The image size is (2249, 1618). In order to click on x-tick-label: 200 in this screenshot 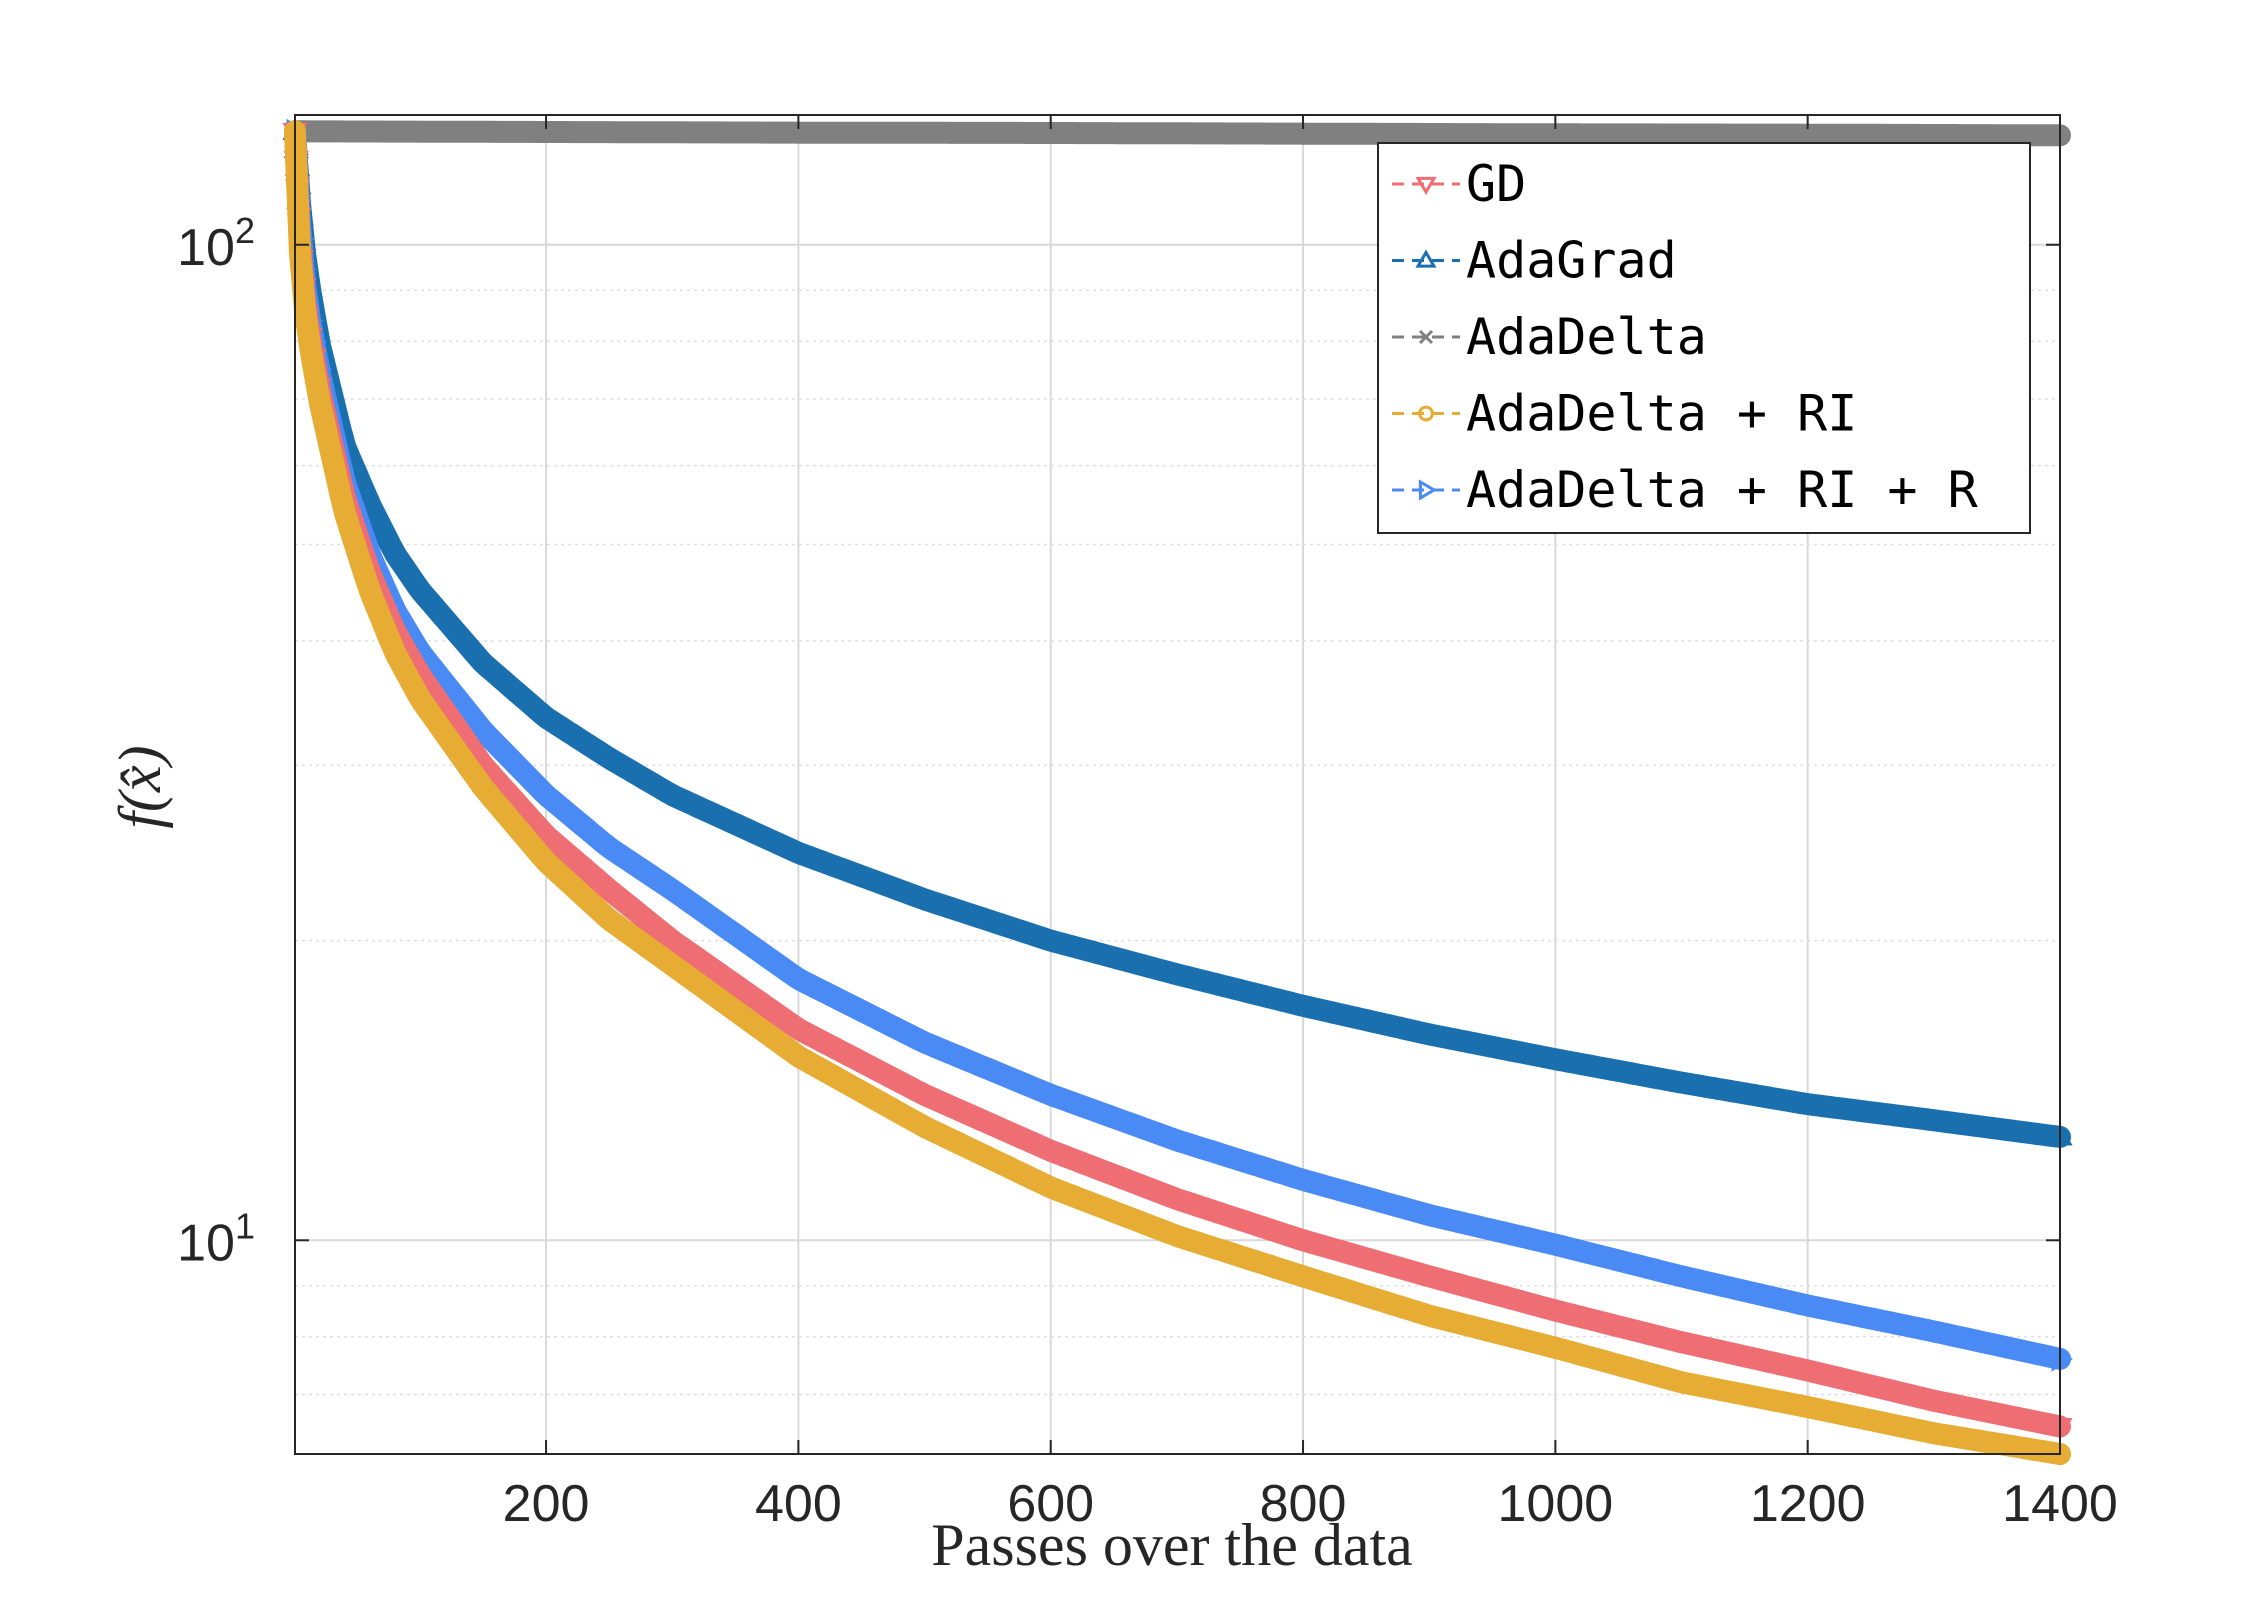, I will do `click(546, 1504)`.